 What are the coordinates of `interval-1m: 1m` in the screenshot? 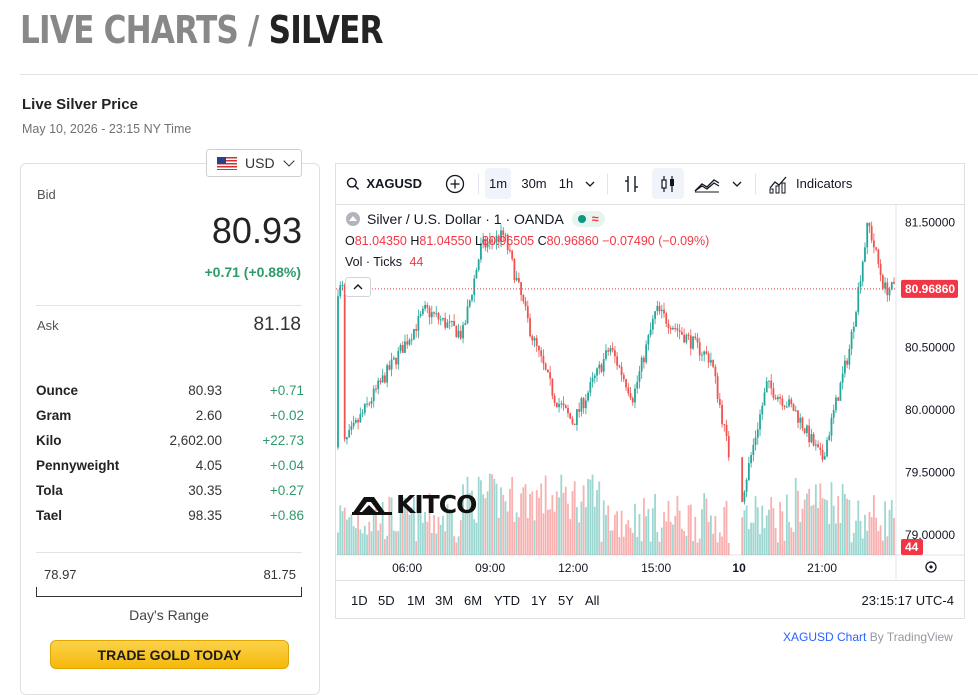 It's located at (498, 183).